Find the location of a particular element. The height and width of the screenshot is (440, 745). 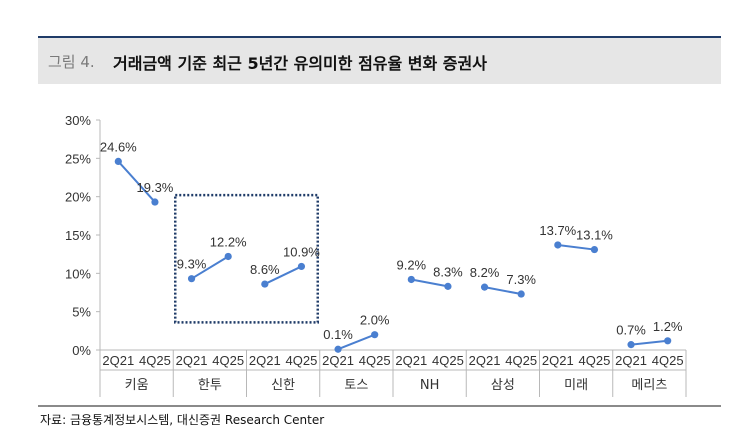

title-bar: 그림 4. 거래금액 기준 최근 5년간 유의미한 점유율 변화 증권사 is located at coordinates (379, 61).